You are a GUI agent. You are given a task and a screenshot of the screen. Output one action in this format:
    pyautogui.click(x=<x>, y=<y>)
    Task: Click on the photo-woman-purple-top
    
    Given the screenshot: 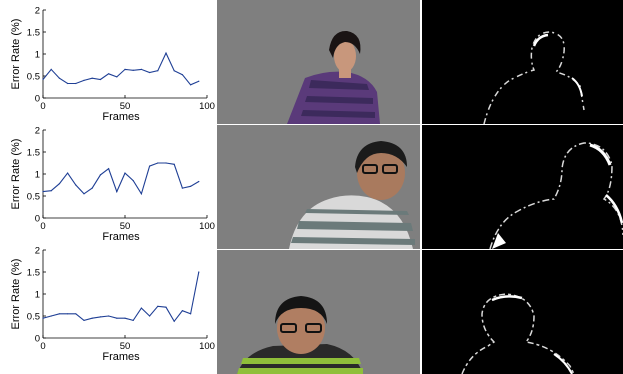 What is the action you would take?
    pyautogui.click(x=318, y=62)
    